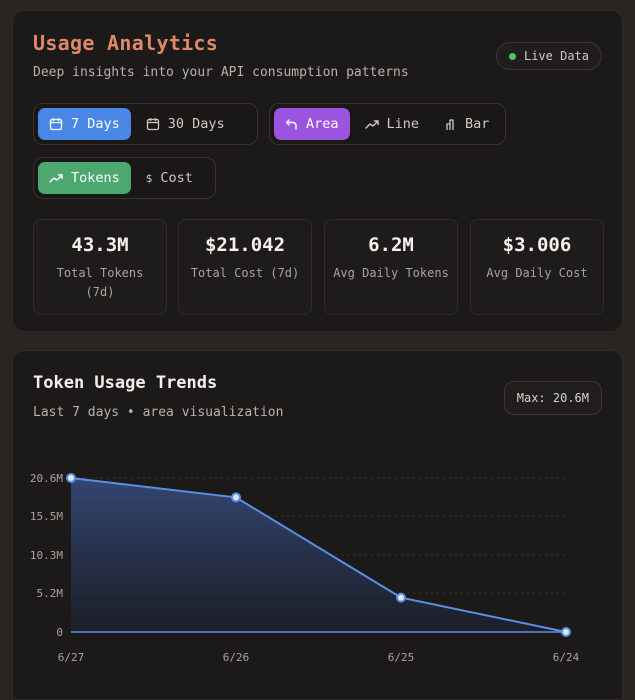 Image resolution: width=635 pixels, height=700 pixels. What do you see at coordinates (100, 282) in the screenshot?
I see `stat-label: Total Tokens (7d)` at bounding box center [100, 282].